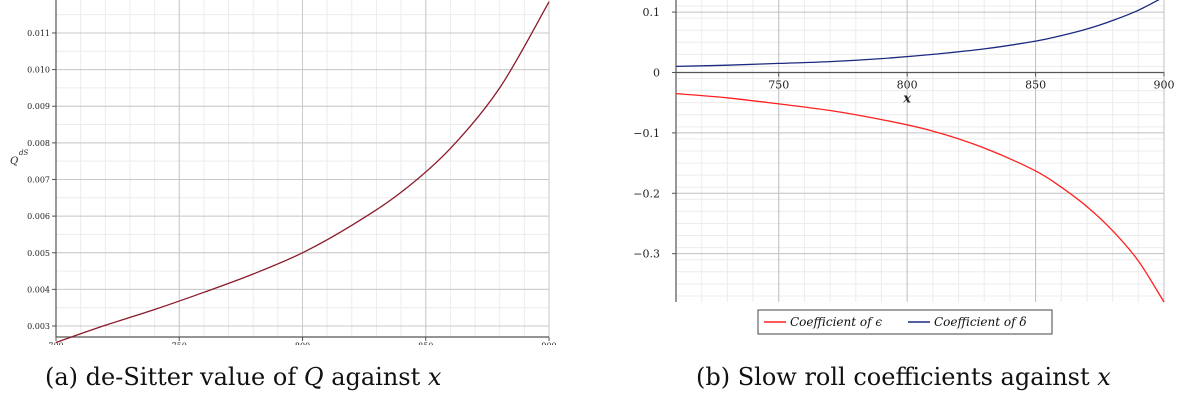 The image size is (1180, 408). What do you see at coordinates (38, 70) in the screenshot?
I see `y-tick-label: 0.010` at bounding box center [38, 70].